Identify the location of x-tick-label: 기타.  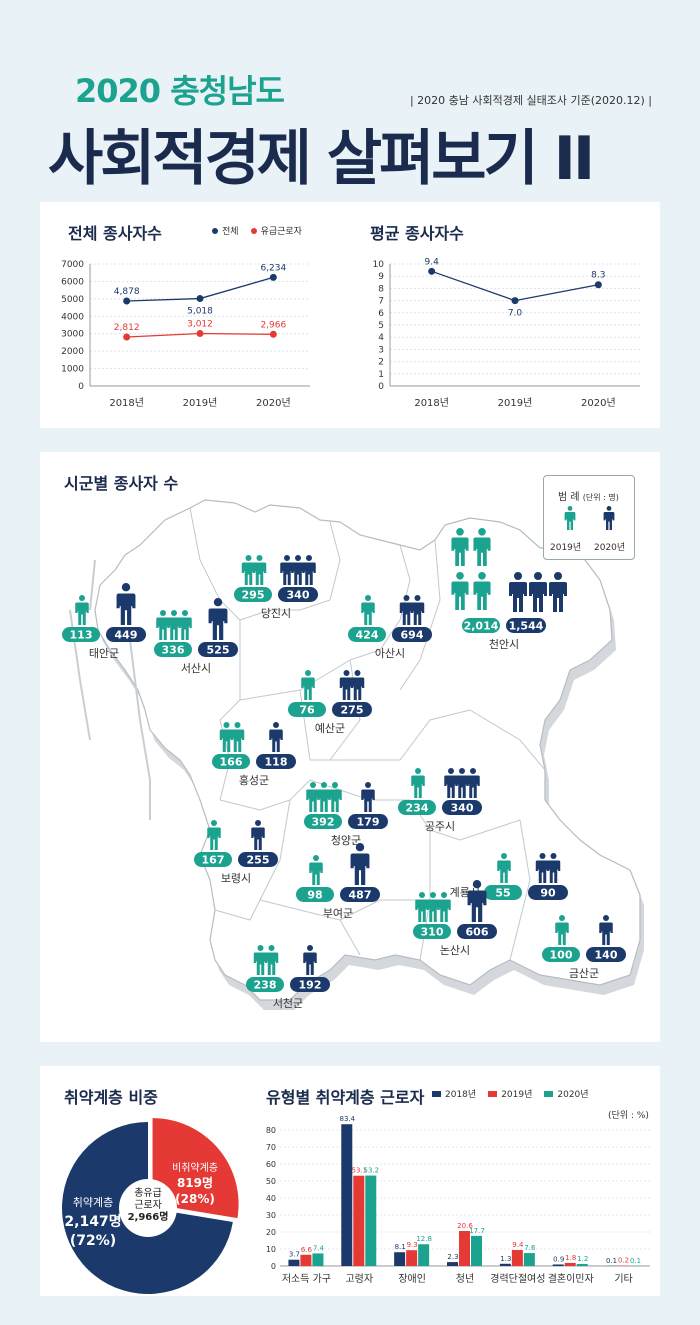
(623, 1279).